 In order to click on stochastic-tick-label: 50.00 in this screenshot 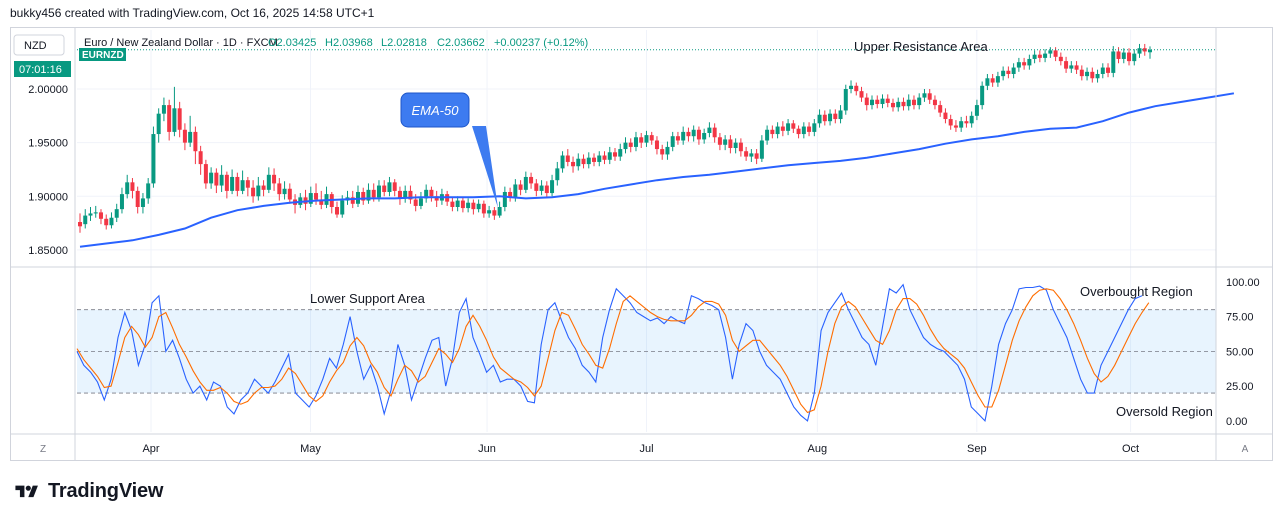, I will do `click(1240, 352)`.